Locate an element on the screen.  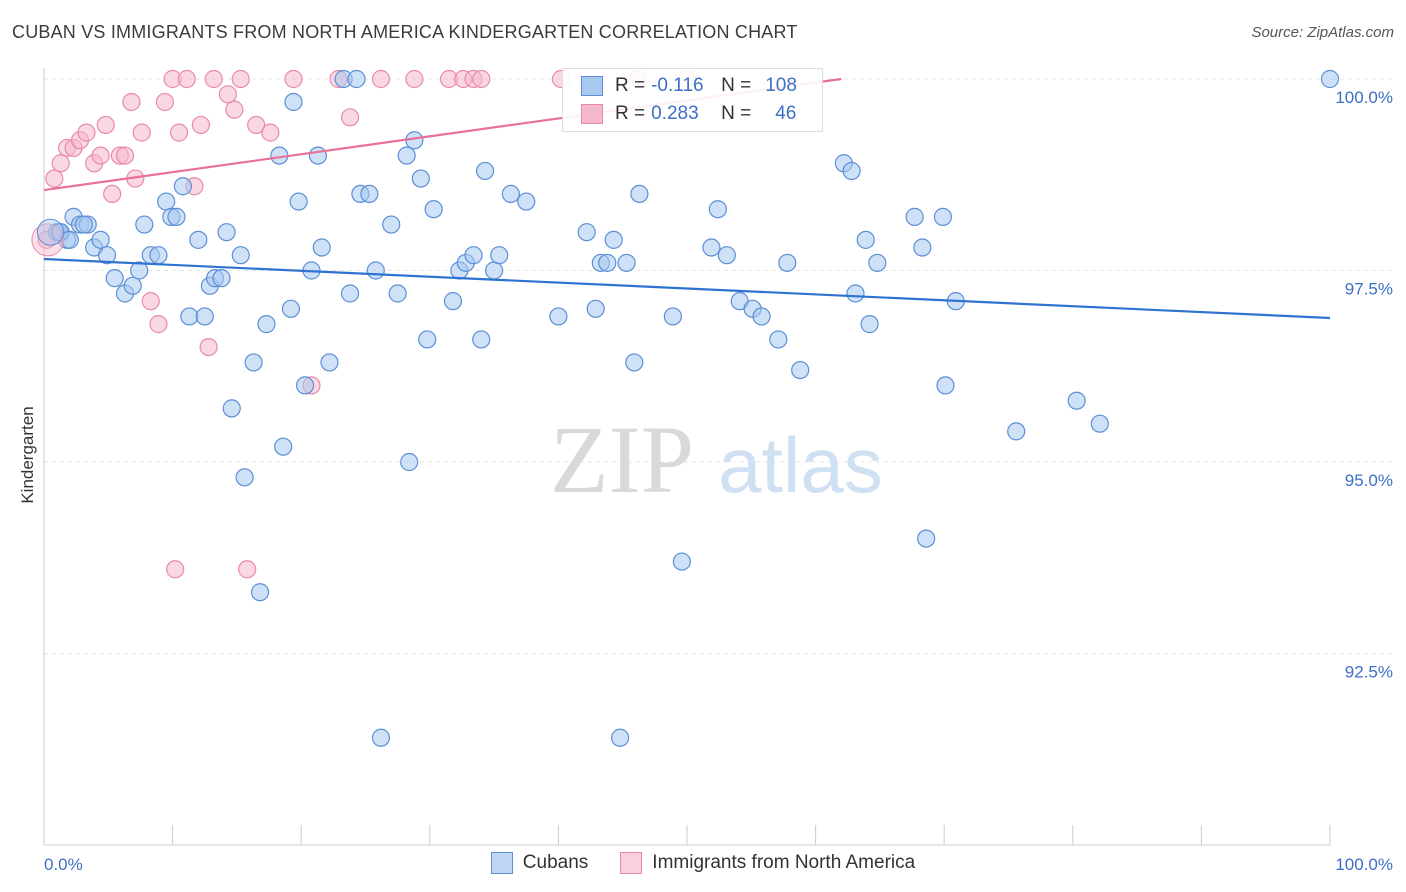
data-point-cubans-large is located at coordinates (50, 232).